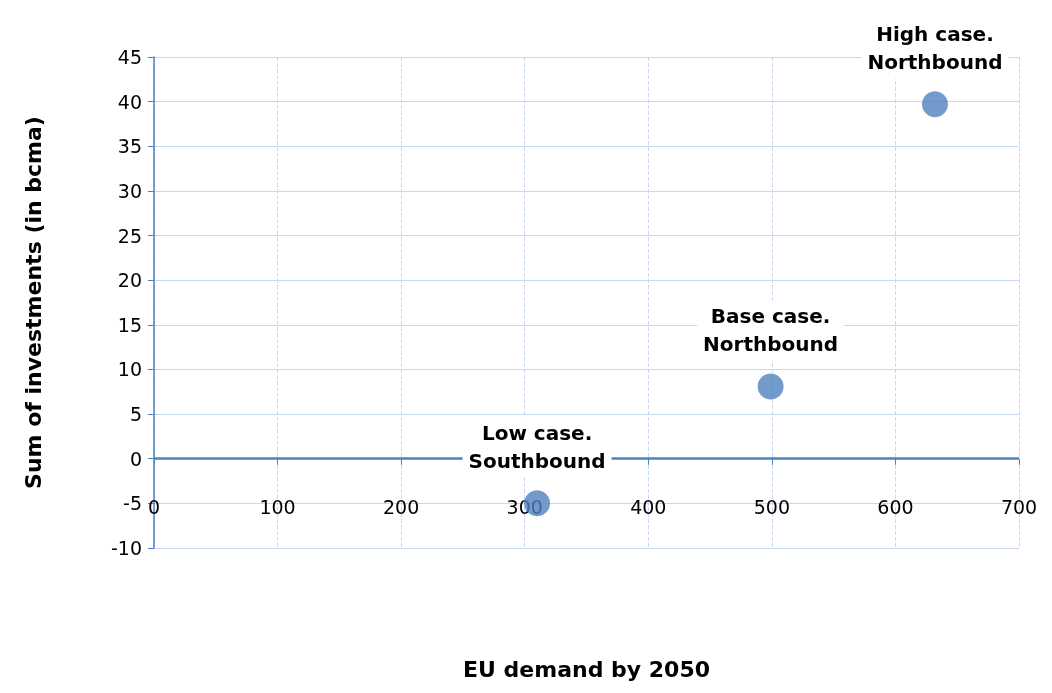  What do you see at coordinates (129, 57) in the screenshot?
I see `y-tick-label: 45` at bounding box center [129, 57].